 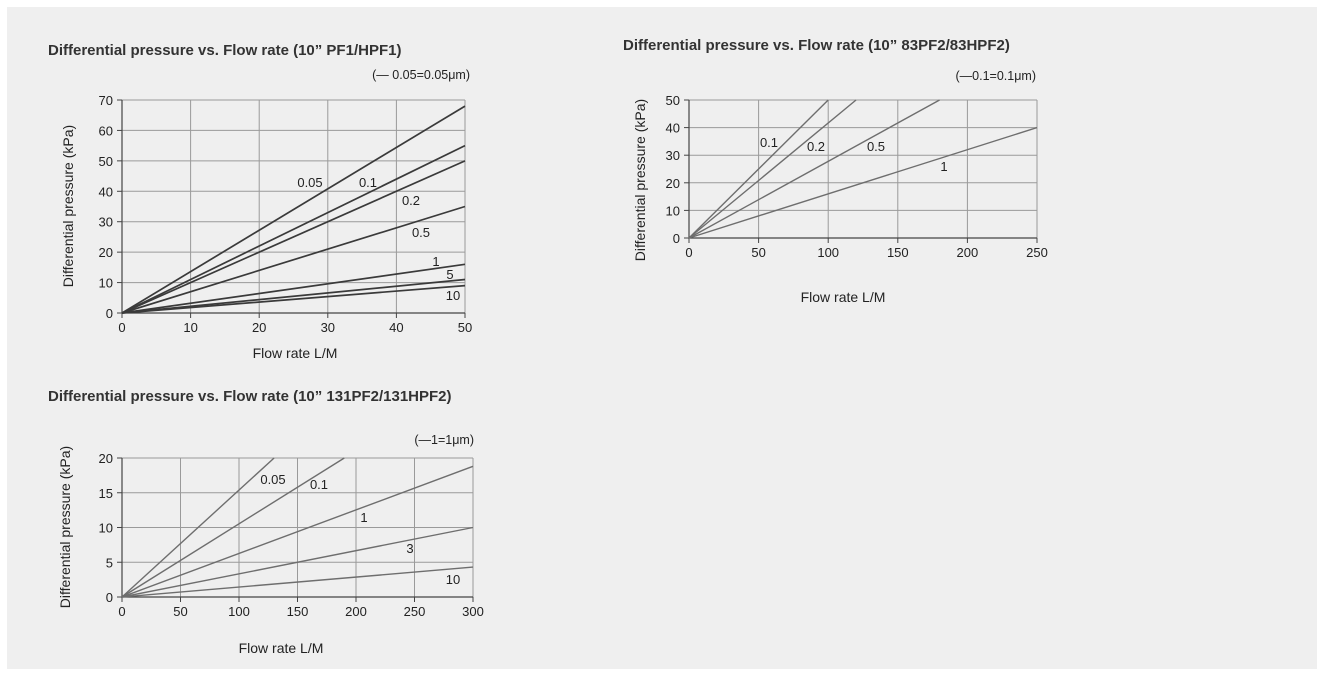 I want to click on series-label-3: 3, so click(x=409, y=548).